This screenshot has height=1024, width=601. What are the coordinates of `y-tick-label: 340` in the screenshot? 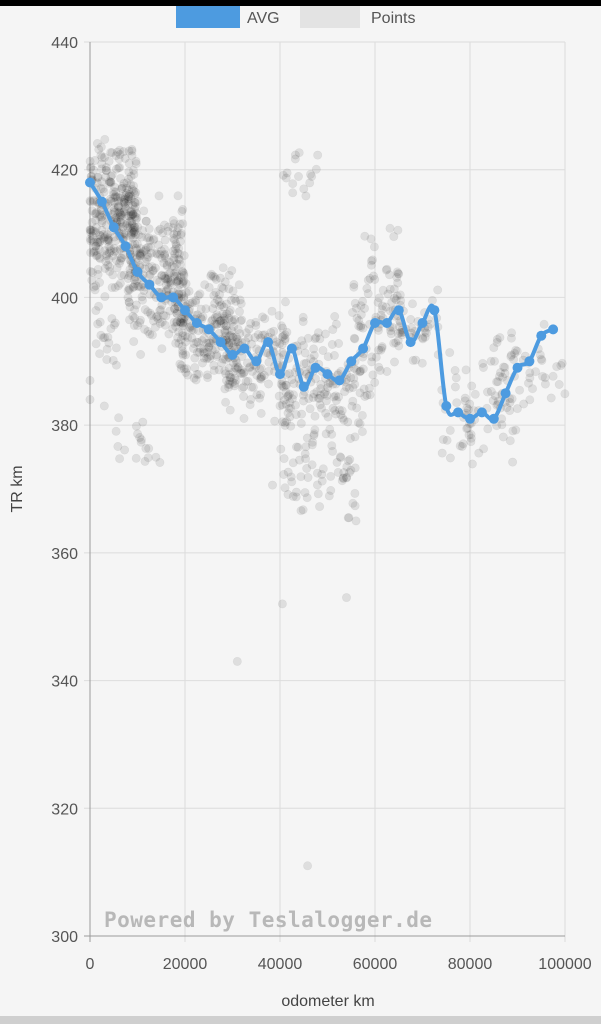 It's located at (64, 682).